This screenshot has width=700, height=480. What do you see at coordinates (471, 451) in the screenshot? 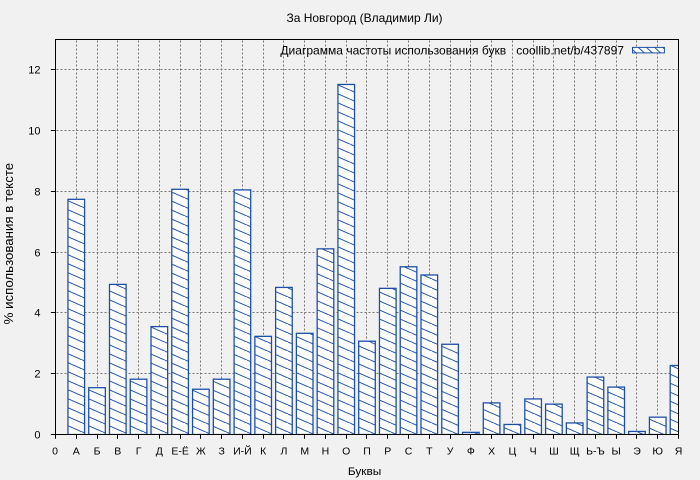
I see `svg-text: Ф` at bounding box center [471, 451].